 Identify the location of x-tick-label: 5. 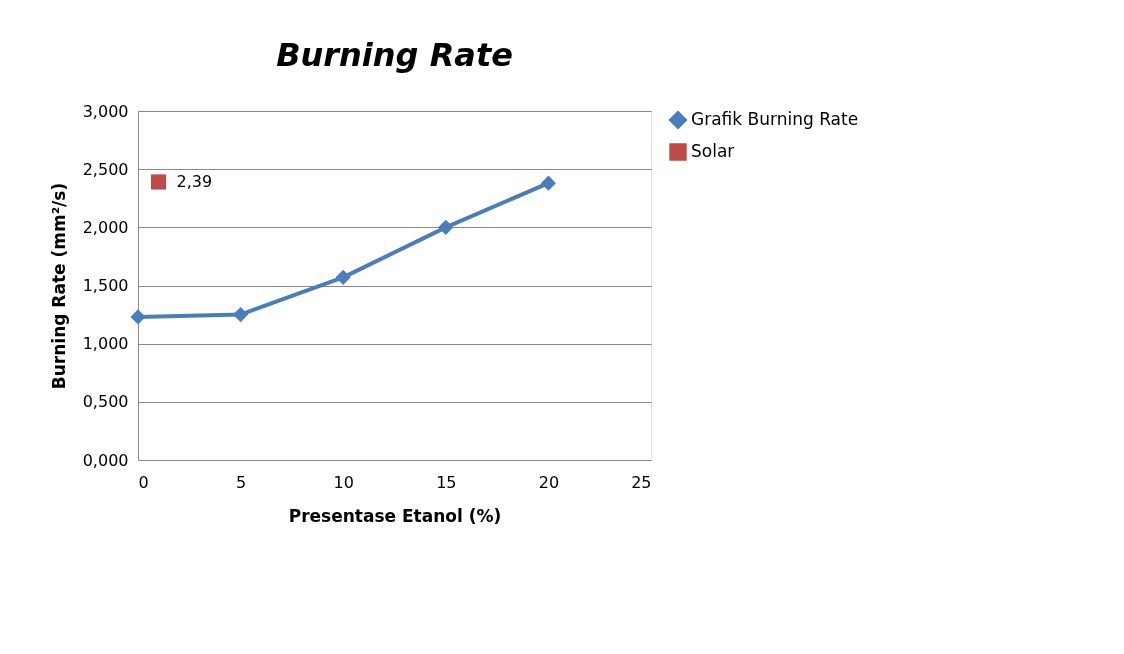
(241, 482).